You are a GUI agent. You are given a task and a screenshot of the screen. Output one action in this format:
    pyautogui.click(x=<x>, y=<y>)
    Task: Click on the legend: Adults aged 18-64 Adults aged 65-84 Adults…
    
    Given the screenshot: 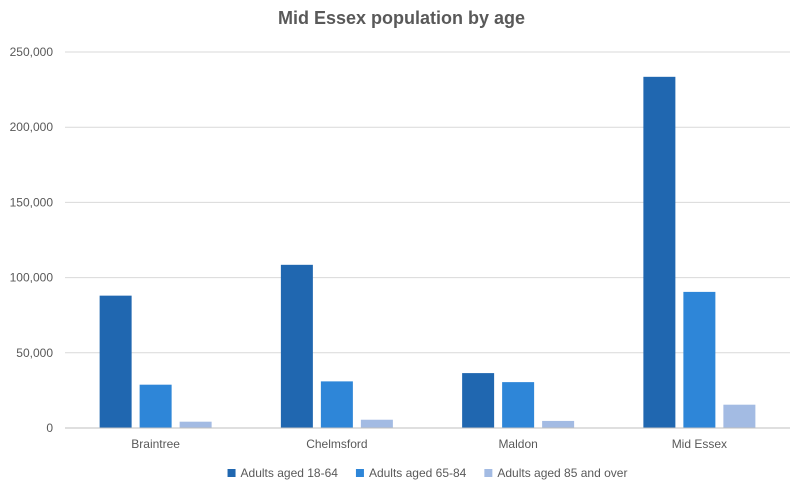 What is the action you would take?
    pyautogui.click(x=427, y=473)
    